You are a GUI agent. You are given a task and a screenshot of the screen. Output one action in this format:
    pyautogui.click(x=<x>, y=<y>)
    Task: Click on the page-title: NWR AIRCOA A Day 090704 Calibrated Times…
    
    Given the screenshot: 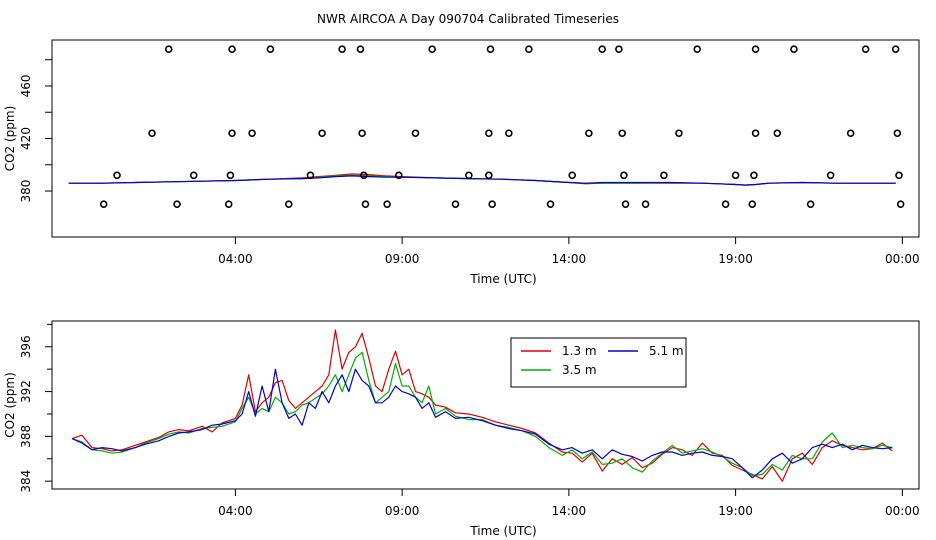 What is the action you would take?
    pyautogui.click(x=468, y=19)
    